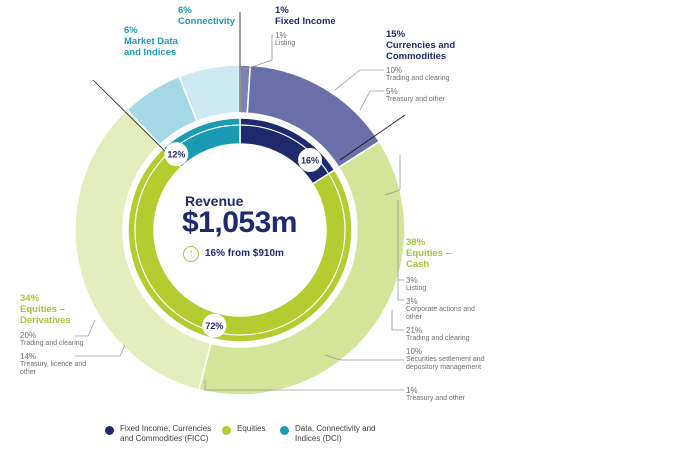 The width and height of the screenshot is (700, 450). I want to click on badge-label-equities: 72%, so click(214, 326).